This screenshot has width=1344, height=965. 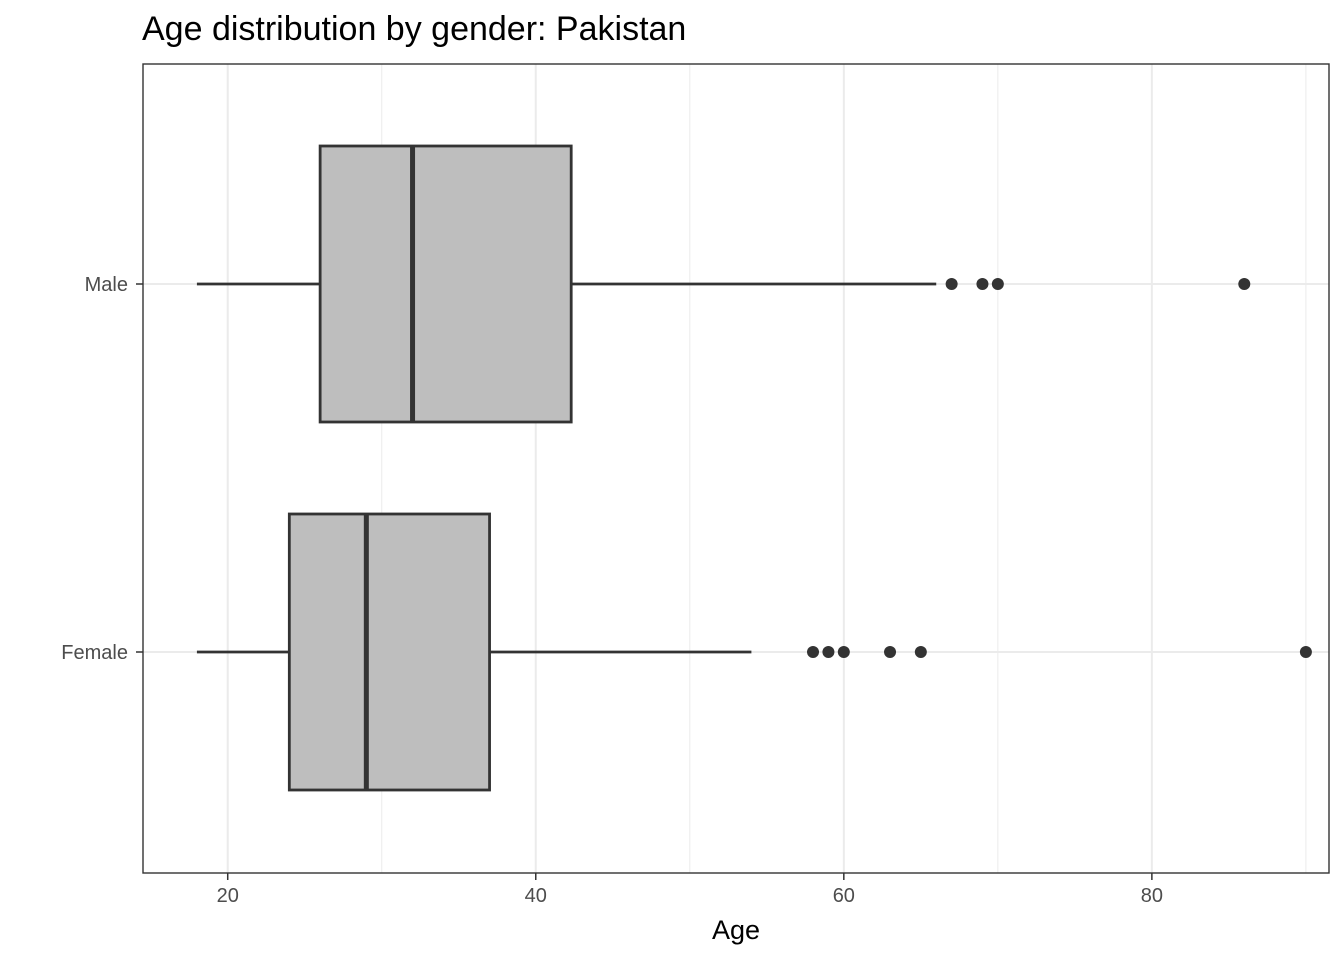 What do you see at coordinates (228, 896) in the screenshot?
I see `x-tick-label: 20` at bounding box center [228, 896].